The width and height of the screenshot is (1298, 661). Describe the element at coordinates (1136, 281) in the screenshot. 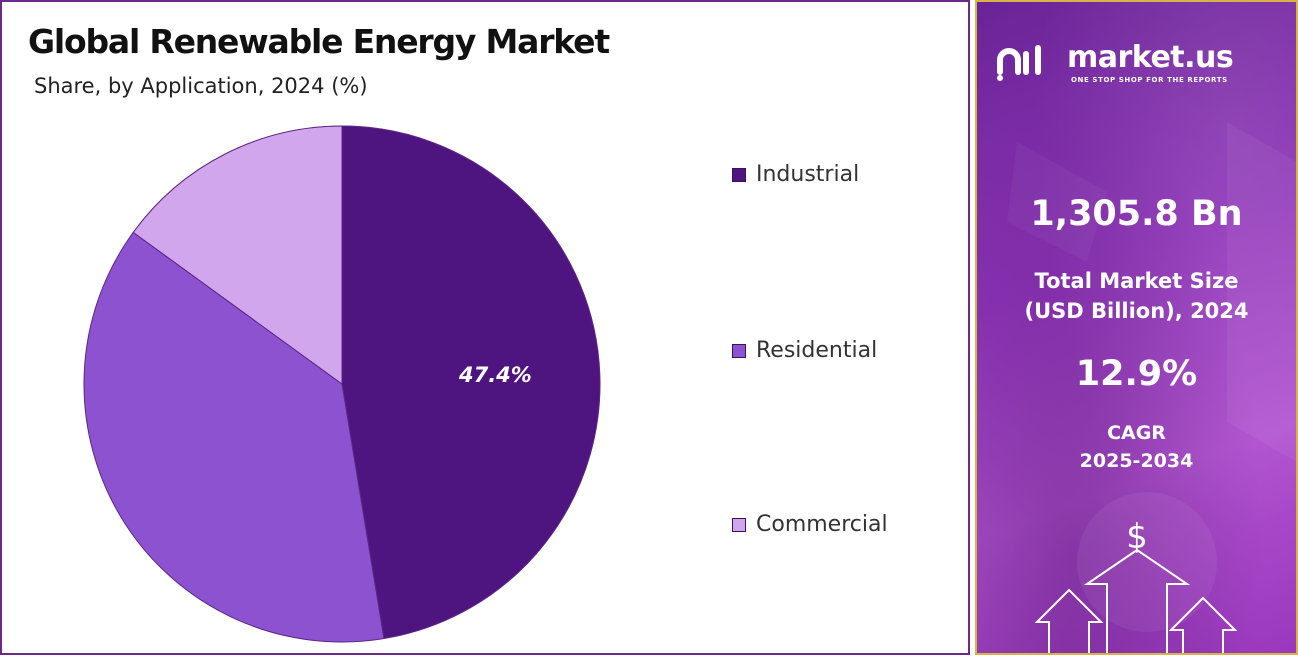

I see `market-size-label-line1: Total Market Size` at that location.